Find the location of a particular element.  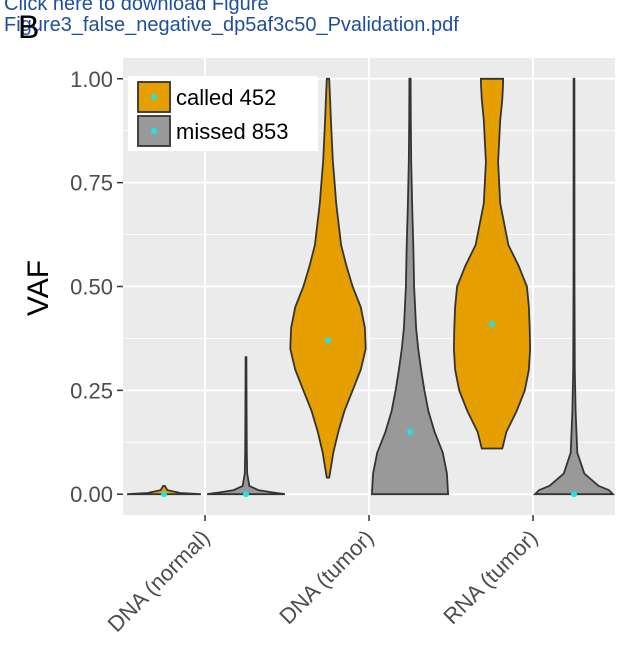

y-axis-label: VAF is located at coordinates (38, 288).